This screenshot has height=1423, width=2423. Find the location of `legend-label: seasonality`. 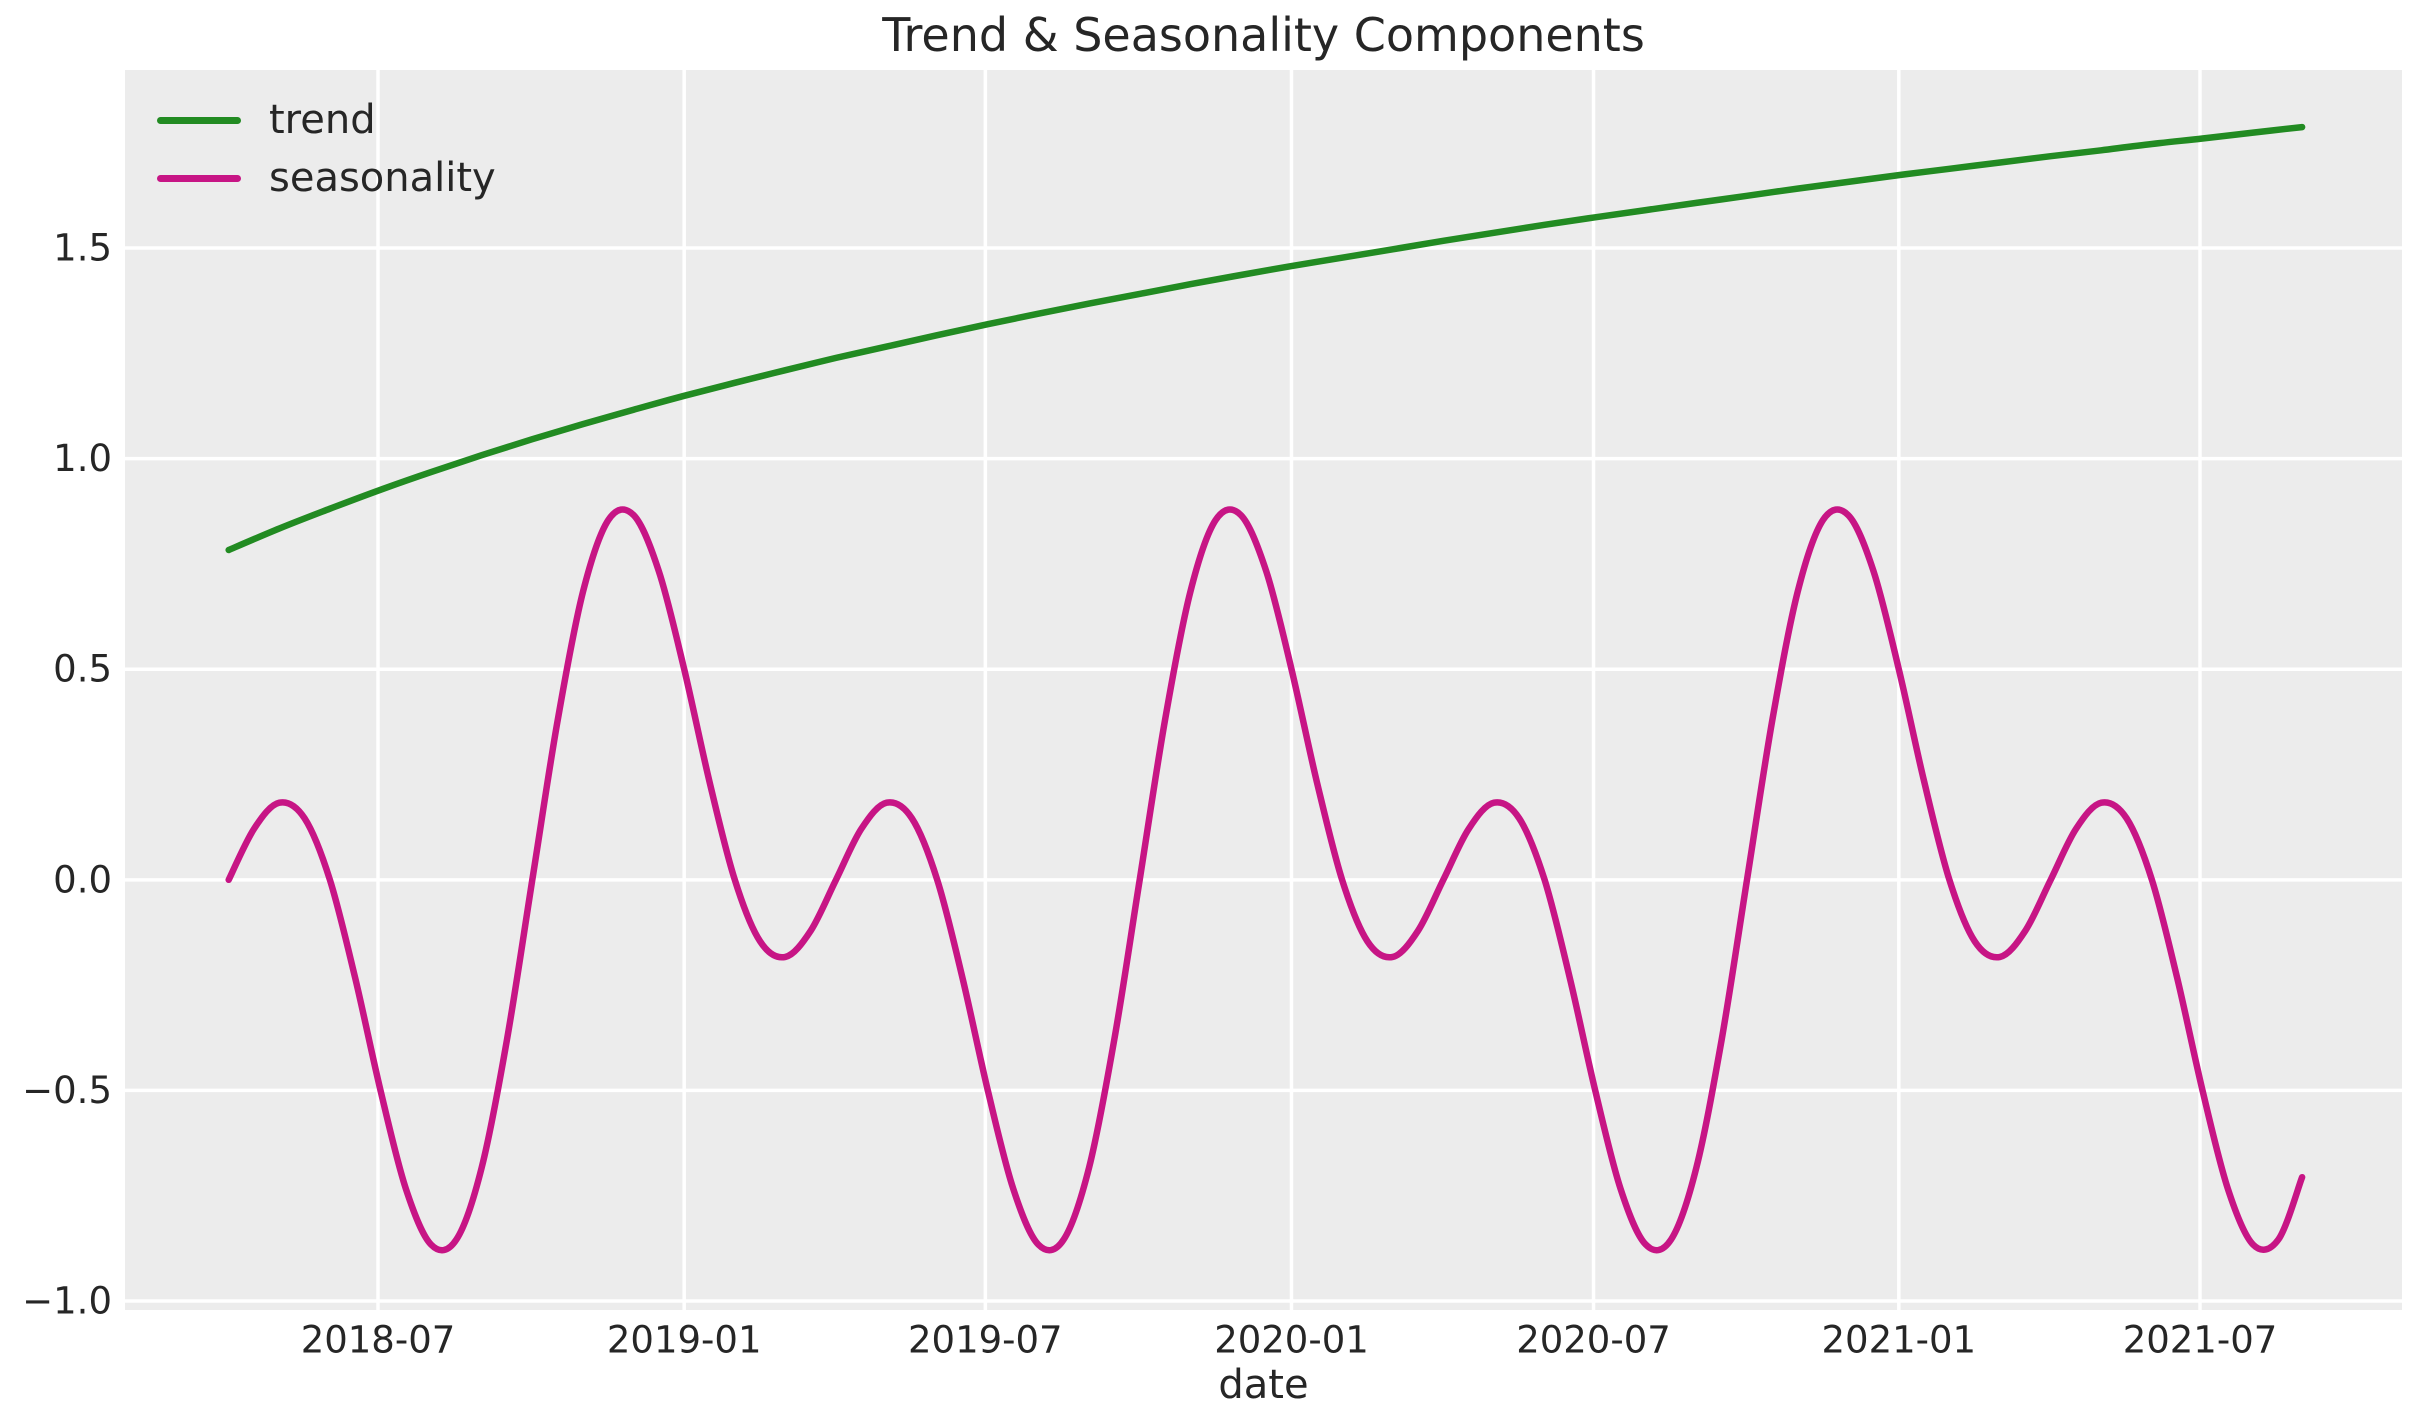

legend-label: seasonality is located at coordinates (382, 178).